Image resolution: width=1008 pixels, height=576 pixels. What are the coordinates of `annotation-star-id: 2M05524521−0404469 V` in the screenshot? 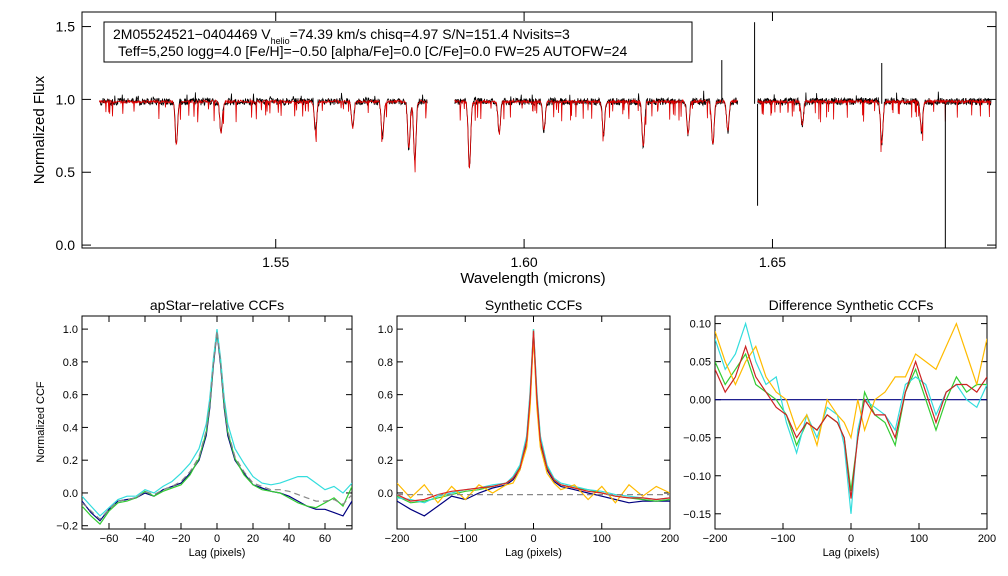 It's located at (192, 34).